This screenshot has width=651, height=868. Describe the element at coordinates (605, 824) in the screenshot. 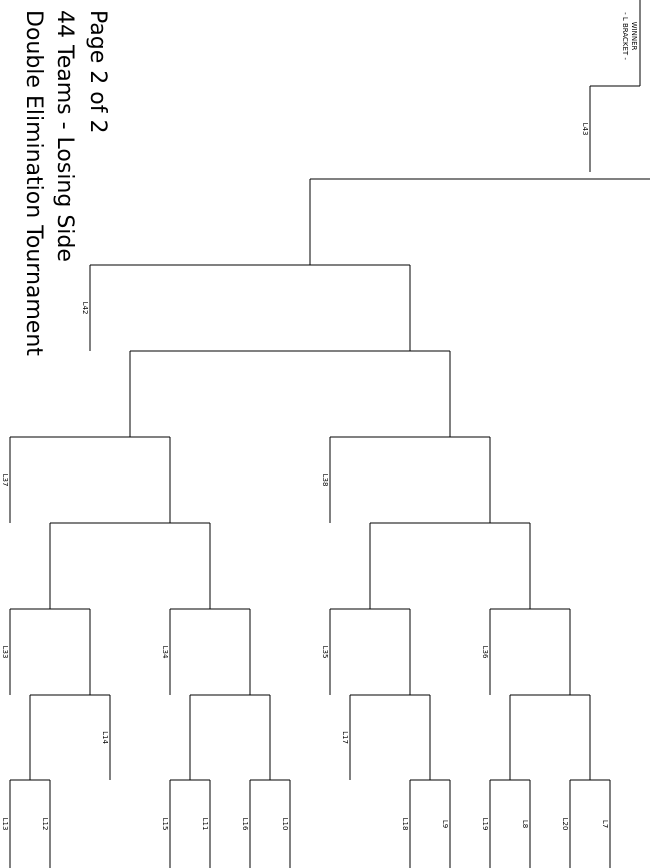

I see `slot-label: L7` at that location.